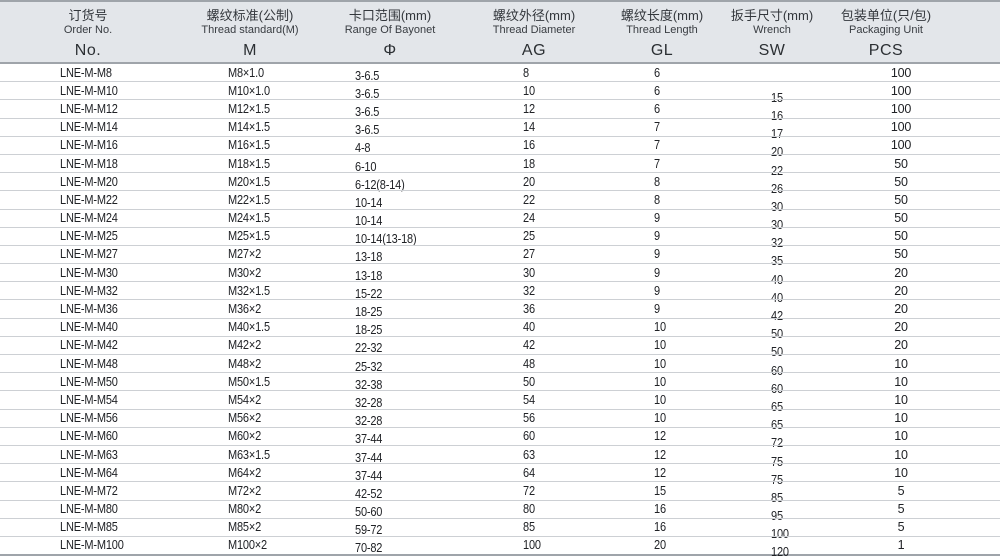 The width and height of the screenshot is (1000, 556). What do you see at coordinates (529, 90) in the screenshot?
I see `cell-thread-diameter: 10` at bounding box center [529, 90].